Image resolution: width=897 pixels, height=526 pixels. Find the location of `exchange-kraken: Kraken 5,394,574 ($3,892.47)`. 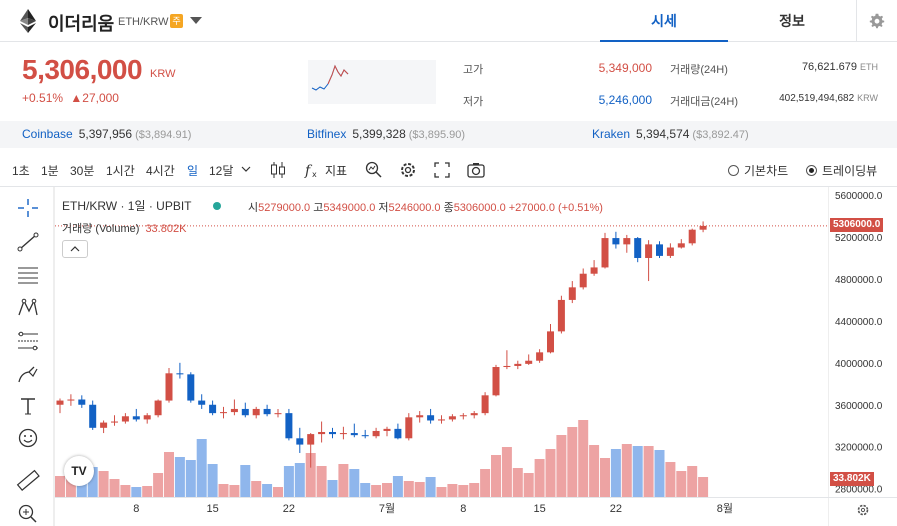

exchange-kraken: Kraken 5,394,574 ($3,892.47) is located at coordinates (670, 135).